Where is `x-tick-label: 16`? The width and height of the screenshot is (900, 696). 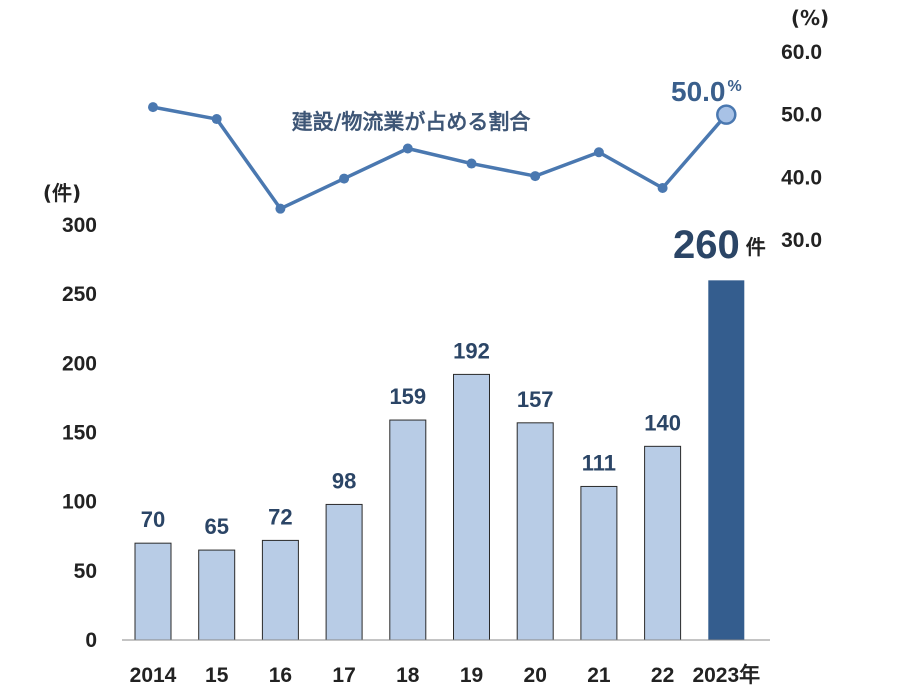 x-tick-label: 16 is located at coordinates (280, 675).